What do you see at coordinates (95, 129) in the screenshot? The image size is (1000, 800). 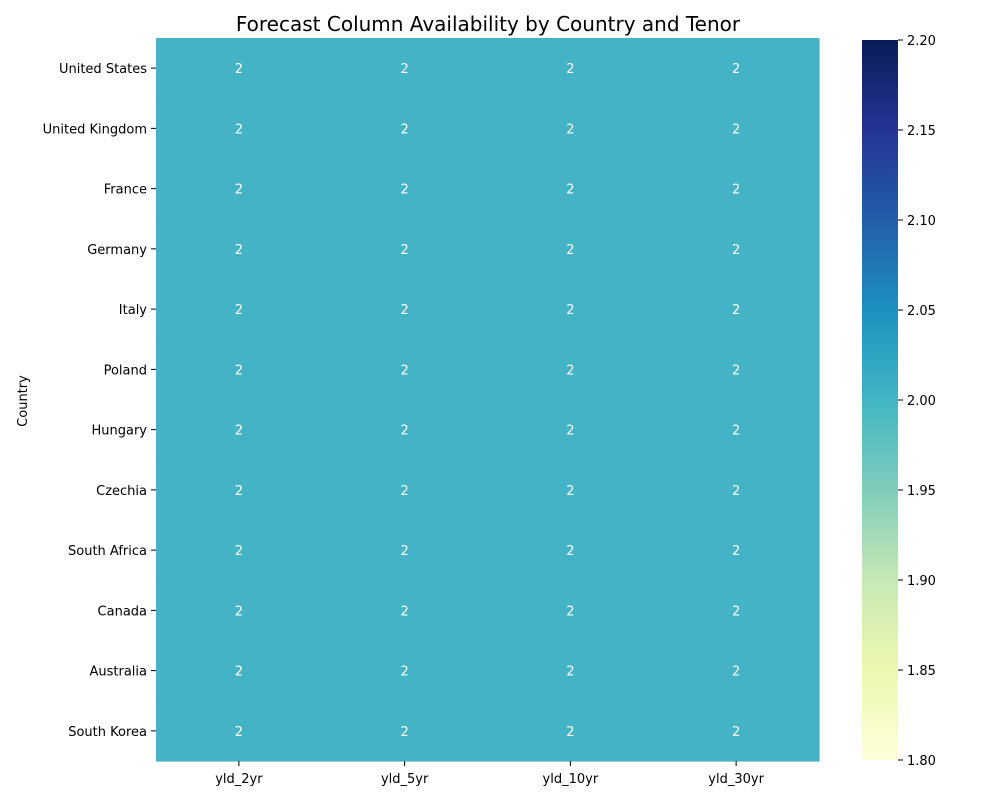 I see `y-tick-label: United Kingdom` at bounding box center [95, 129].